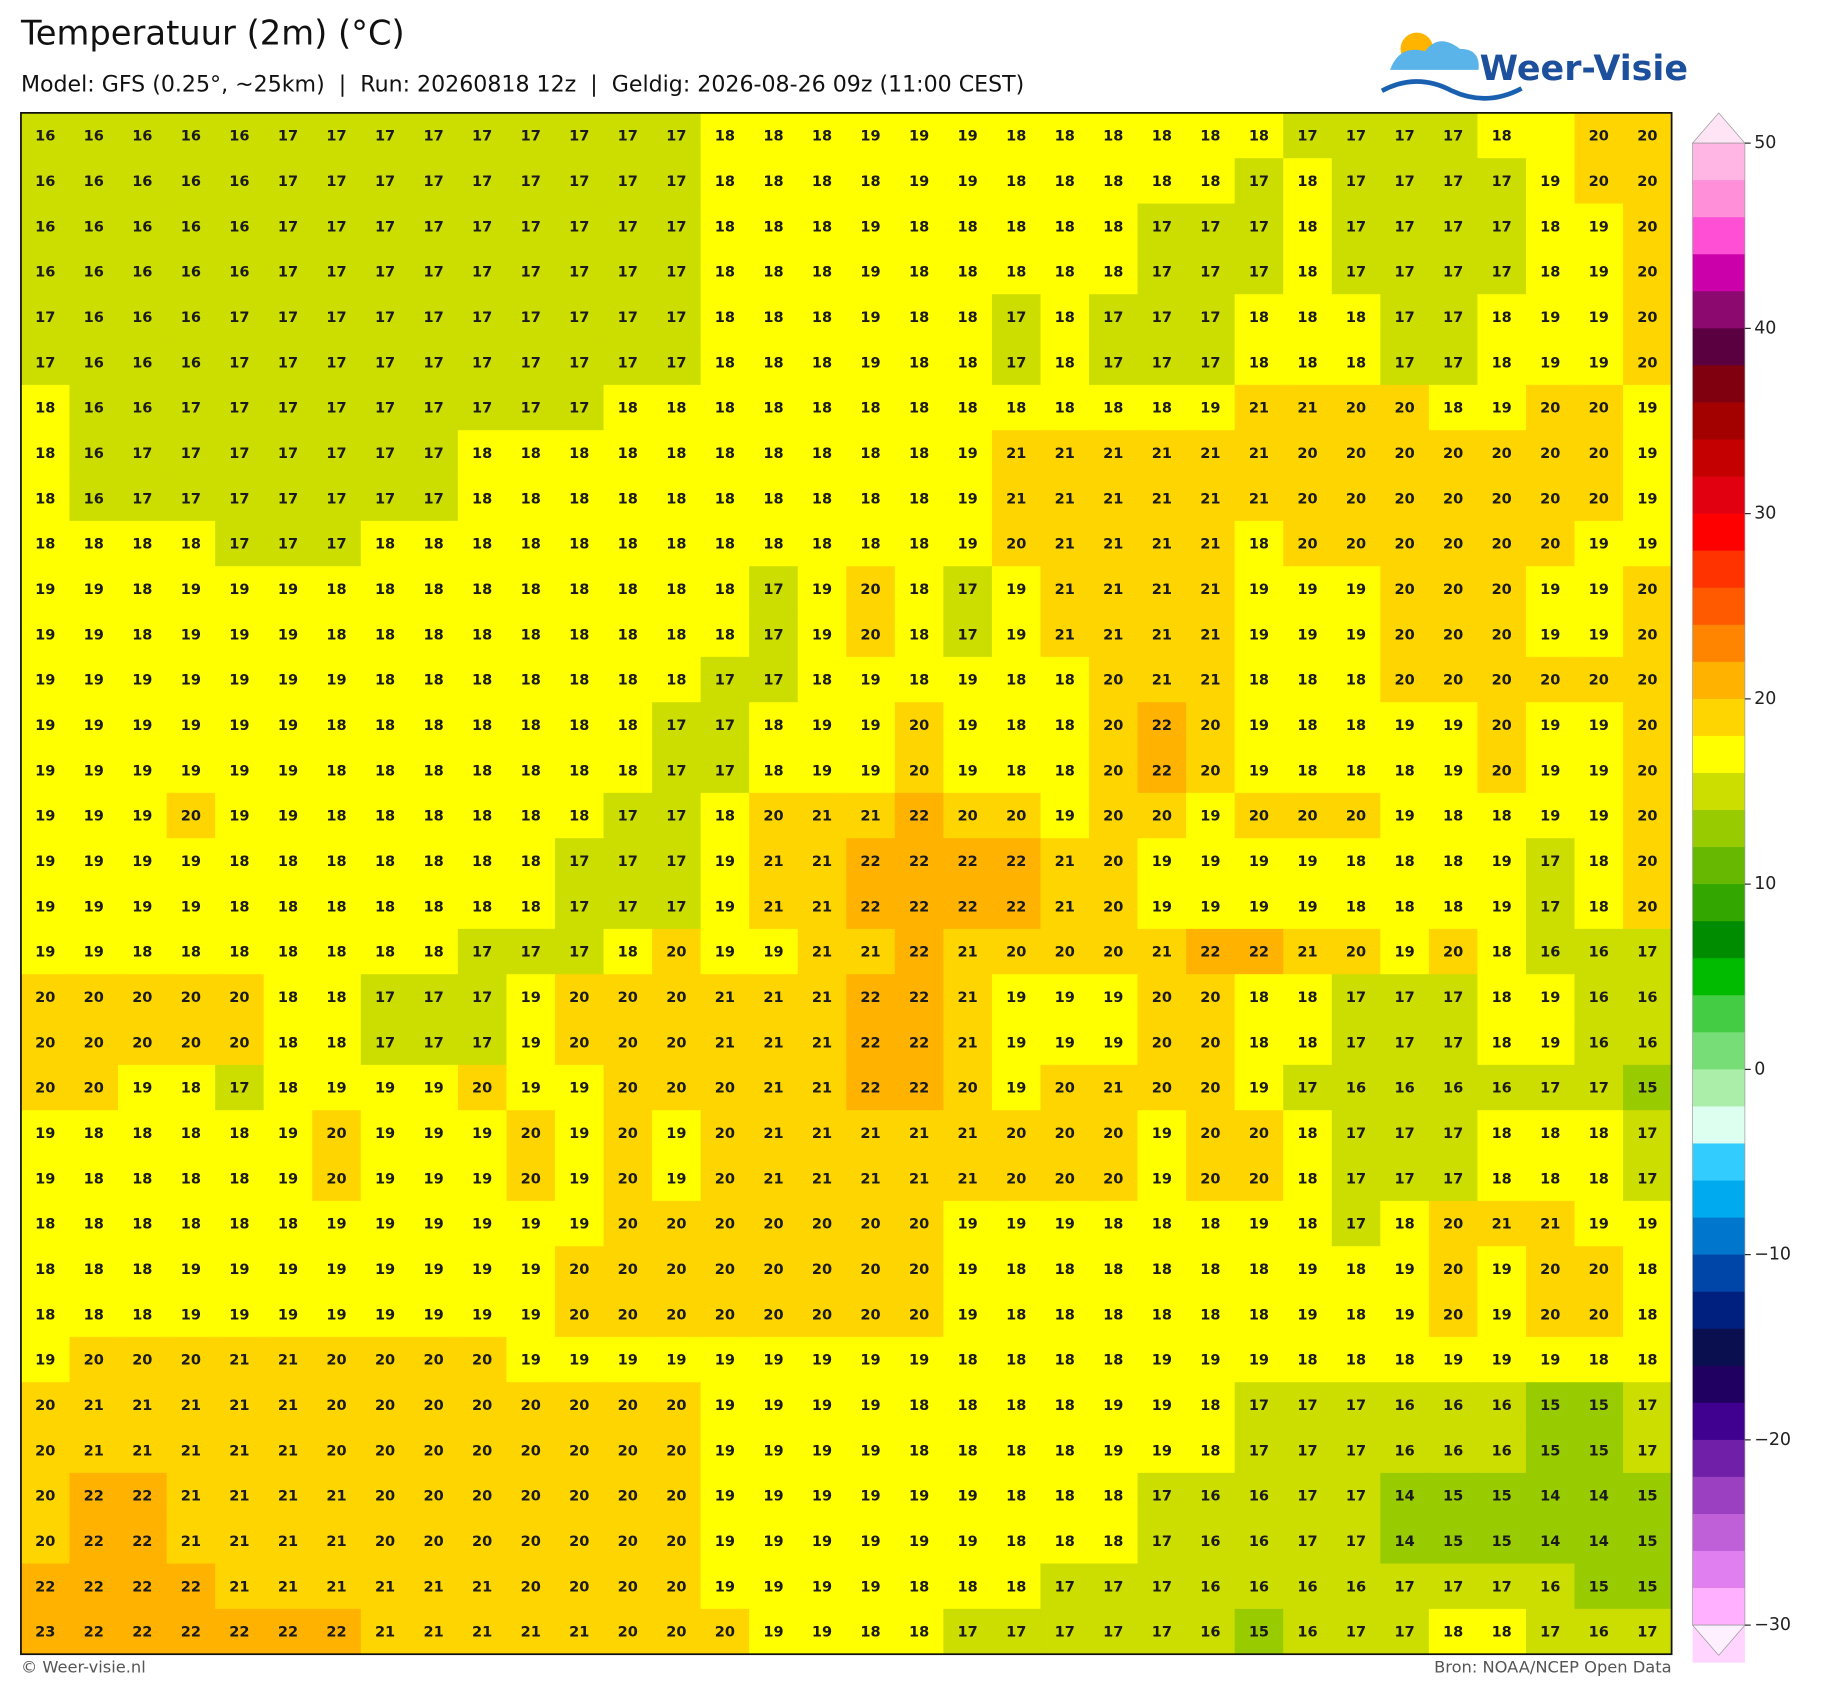 Image resolution: width=1824 pixels, height=1681 pixels. I want to click on temperature-label: 16, so click(94, 182).